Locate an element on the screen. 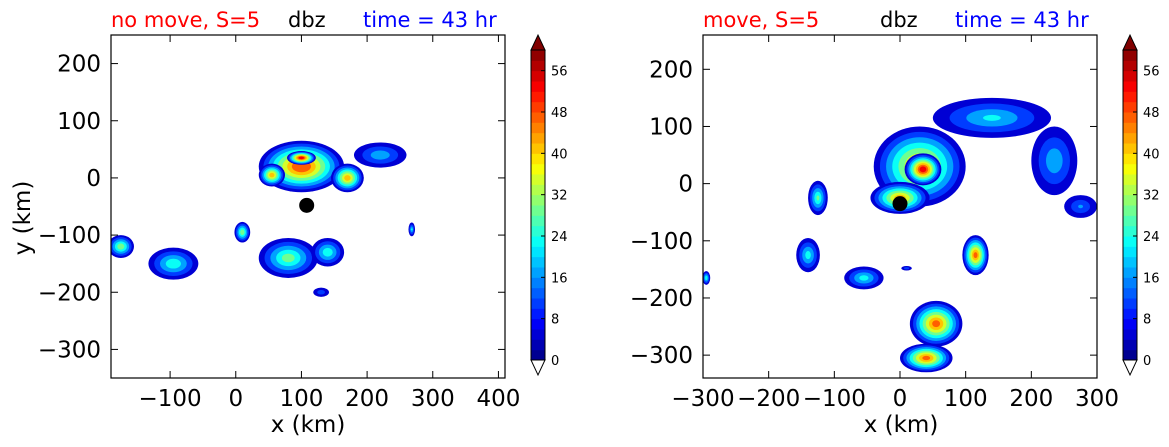 The image size is (1169, 447). colorbar-tick-label: 0 is located at coordinates (555, 361).